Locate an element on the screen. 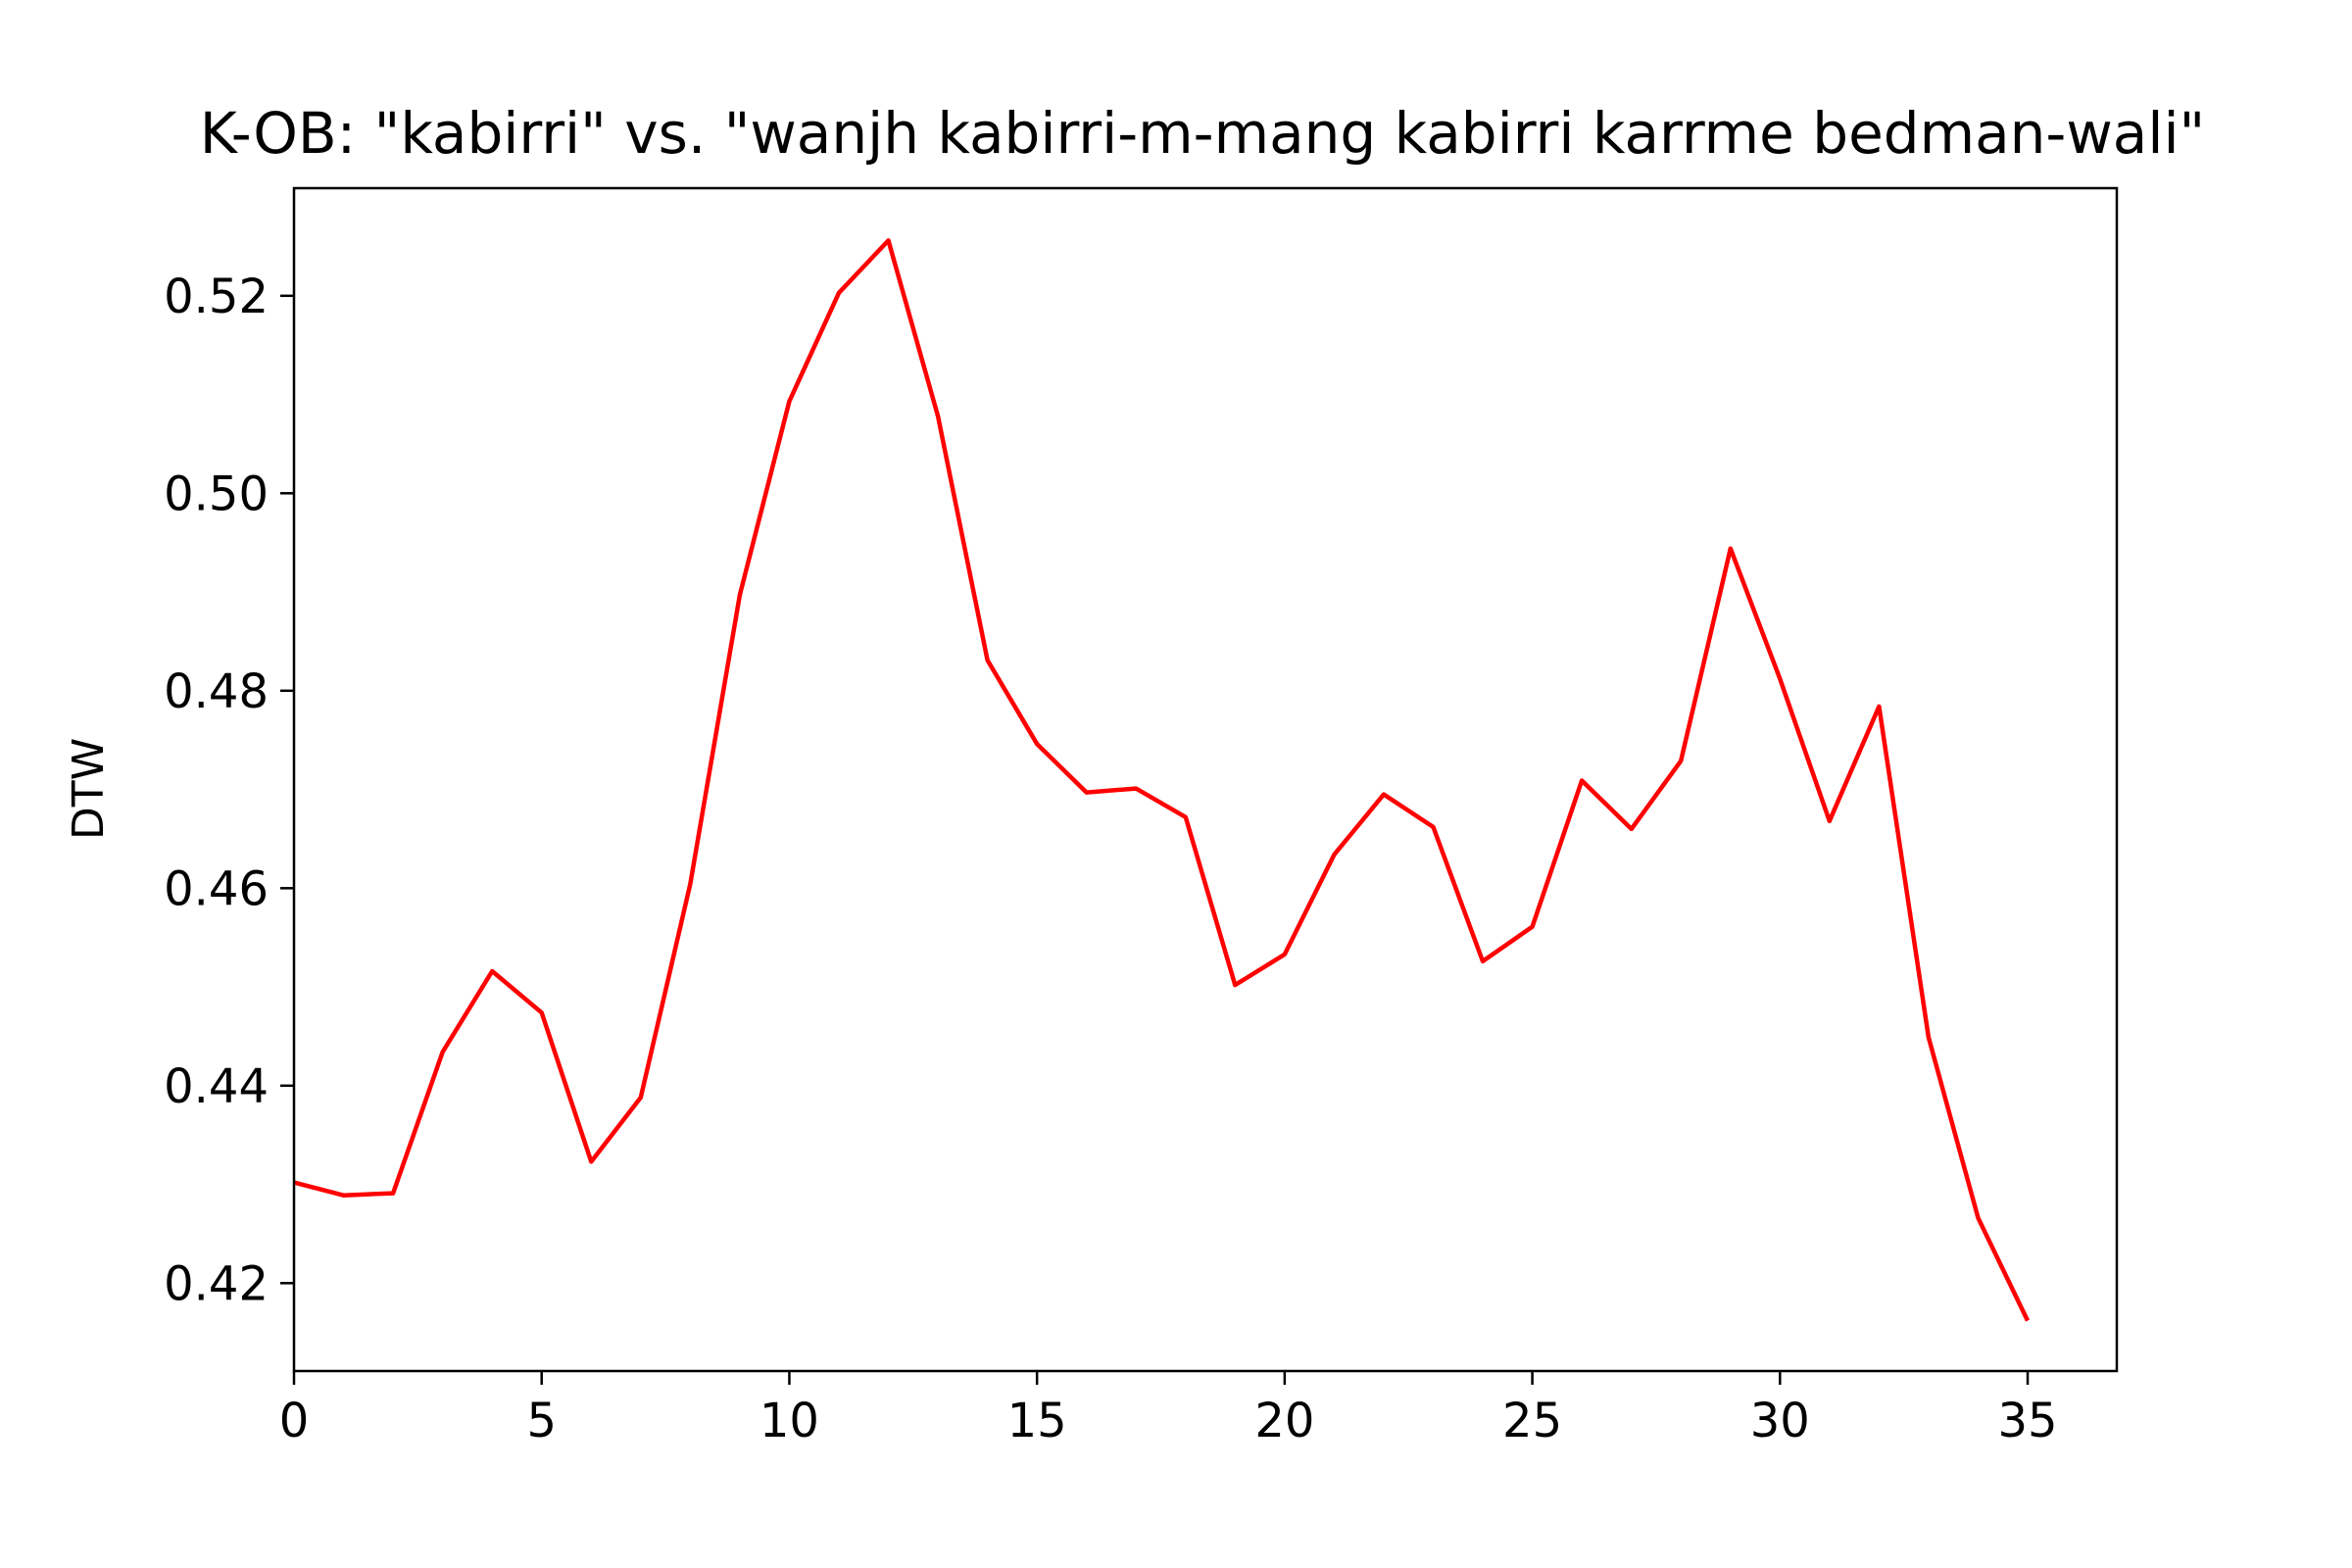  x-tick-label: 30 is located at coordinates (1780, 1421).